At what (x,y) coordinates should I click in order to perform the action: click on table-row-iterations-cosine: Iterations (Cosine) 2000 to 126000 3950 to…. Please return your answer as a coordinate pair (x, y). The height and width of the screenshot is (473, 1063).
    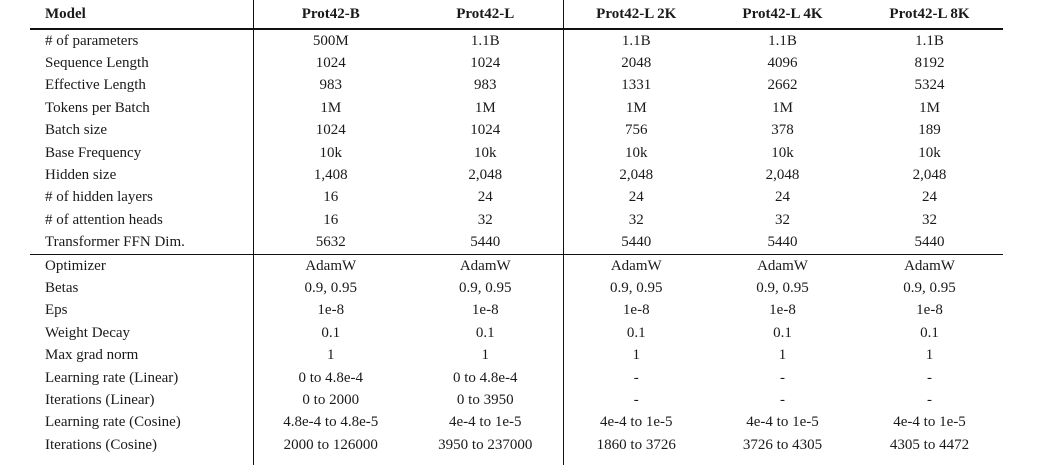
    Looking at the image, I should click on (516, 450).